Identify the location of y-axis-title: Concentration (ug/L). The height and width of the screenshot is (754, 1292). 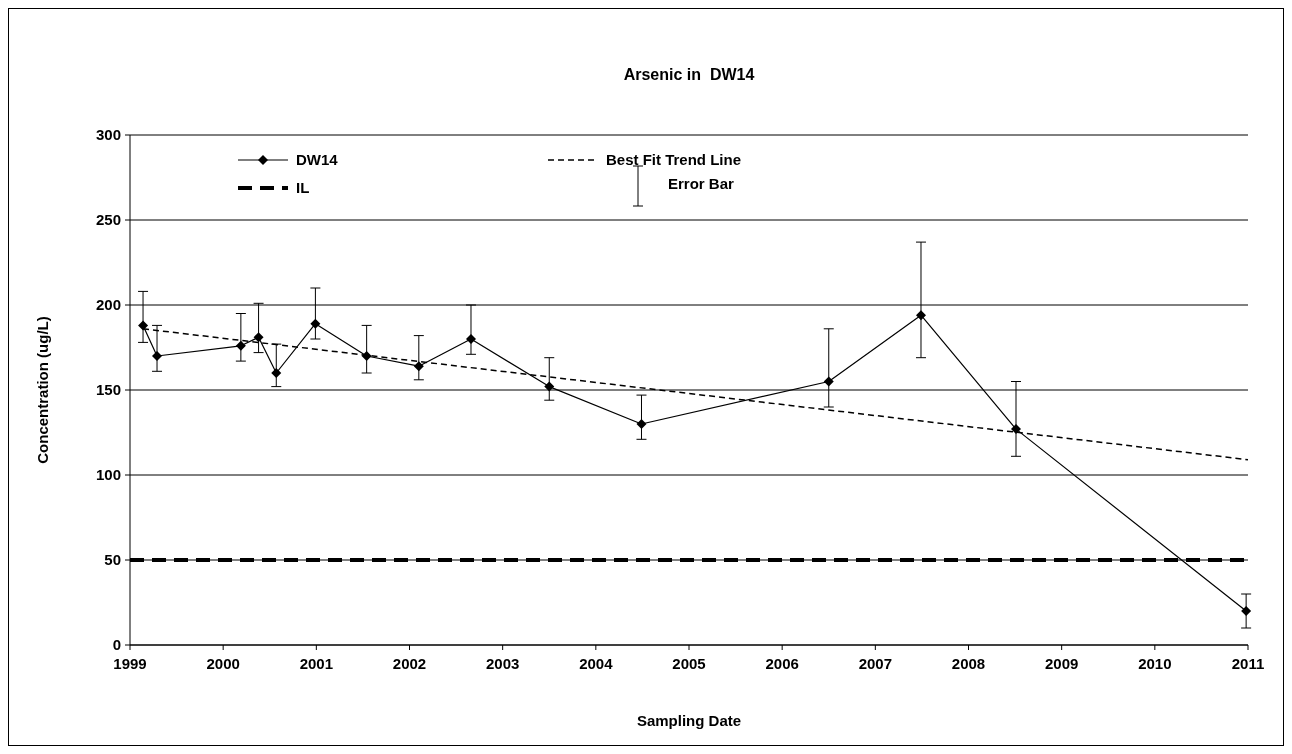
(42, 390).